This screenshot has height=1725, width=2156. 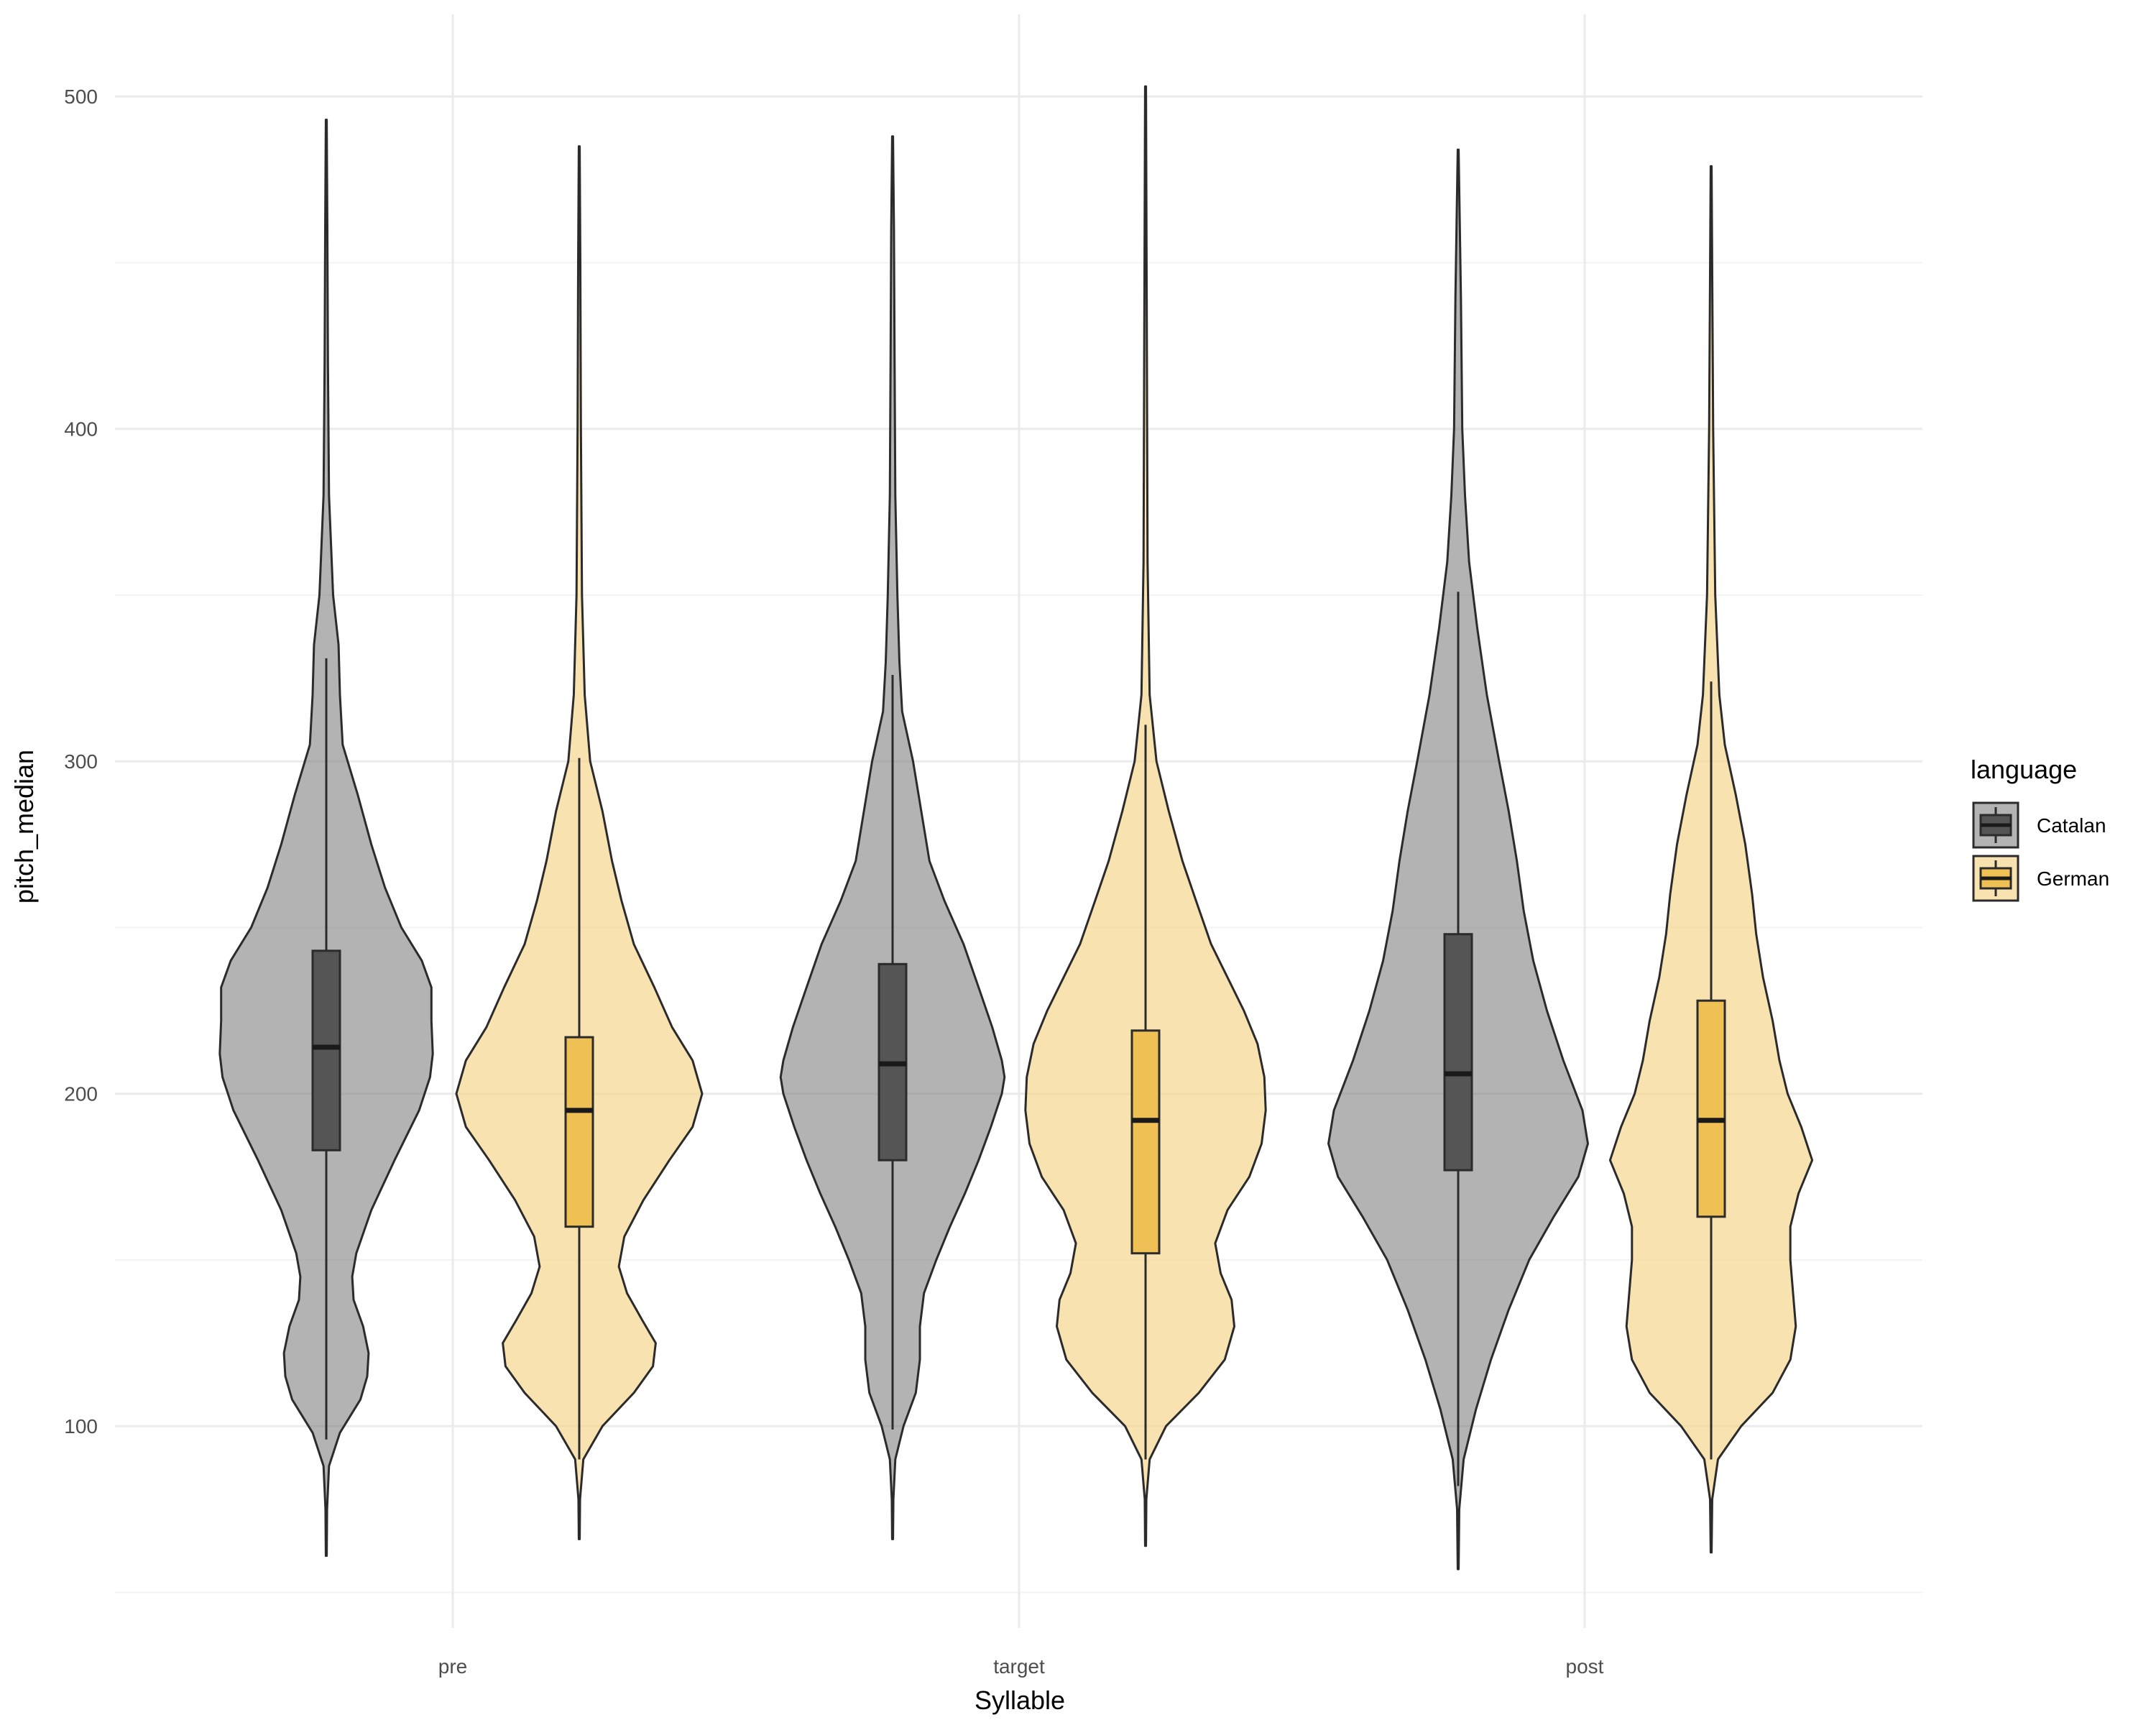 What do you see at coordinates (1711, 1108) in the screenshot?
I see `box-german-post` at bounding box center [1711, 1108].